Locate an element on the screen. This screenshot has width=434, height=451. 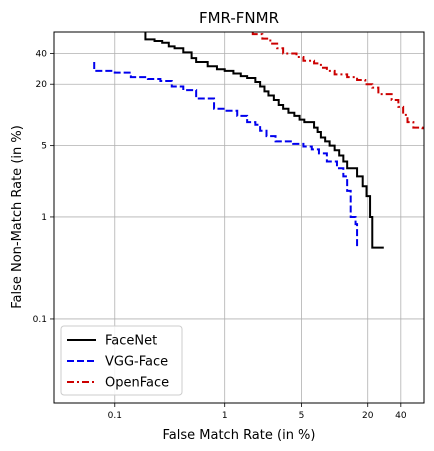
y-tick-label: 20 is located at coordinates (42, 85).